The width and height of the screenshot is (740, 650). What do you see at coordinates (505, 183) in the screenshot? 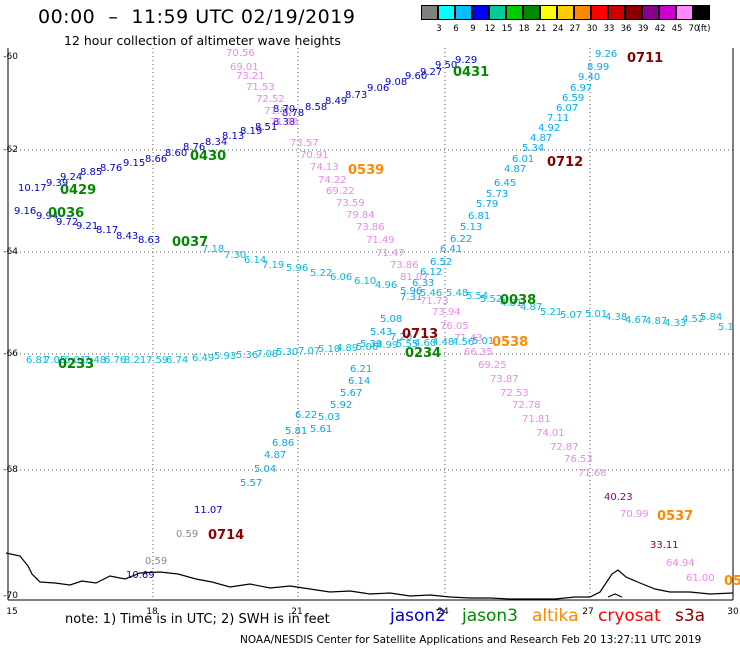
I see `wave-height-value: 6.45` at bounding box center [505, 183].